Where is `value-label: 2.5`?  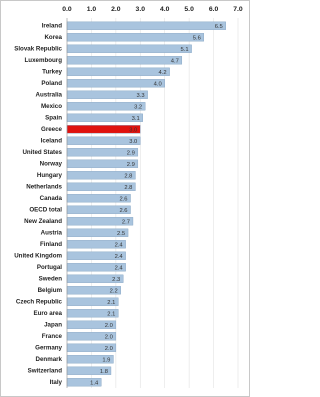
value-label: 2.5 is located at coordinates (121, 234).